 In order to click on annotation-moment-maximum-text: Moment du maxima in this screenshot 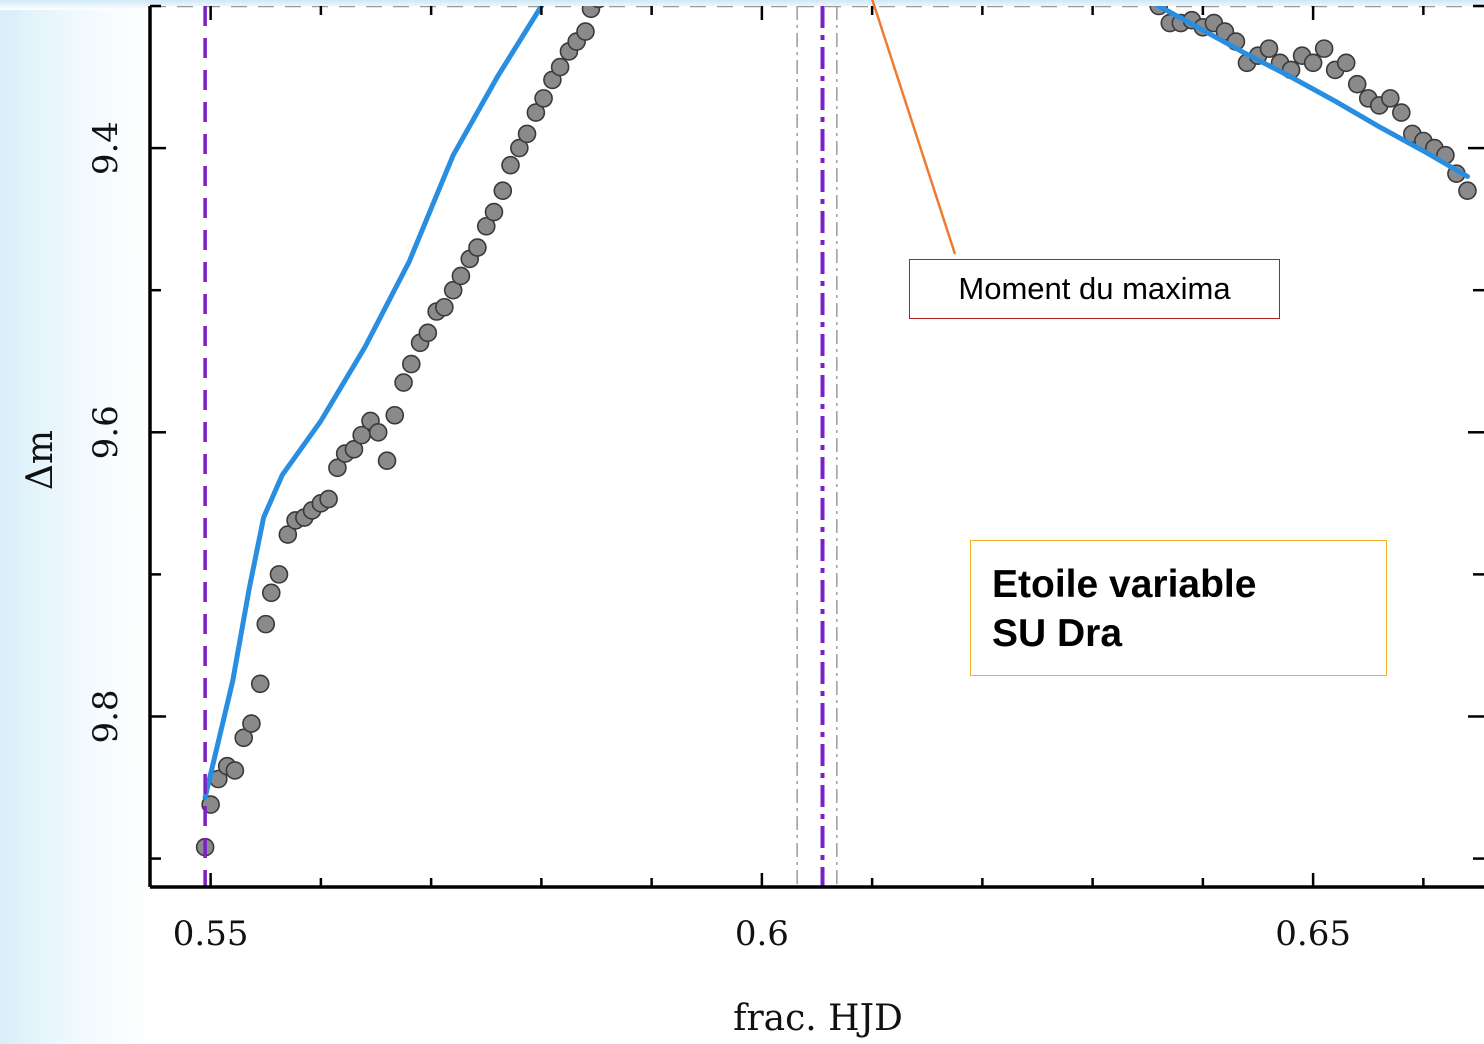, I will do `click(1094, 288)`.